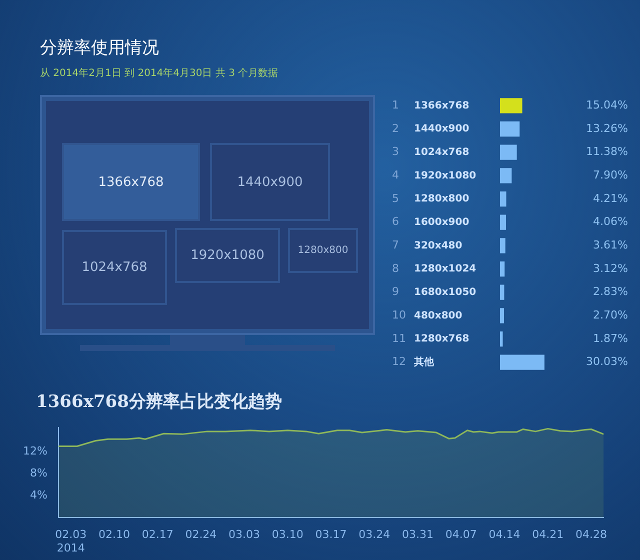 The height and width of the screenshot is (560, 640). What do you see at coordinates (442, 222) in the screenshot?
I see `y-tick-label: 1600x900` at bounding box center [442, 222].